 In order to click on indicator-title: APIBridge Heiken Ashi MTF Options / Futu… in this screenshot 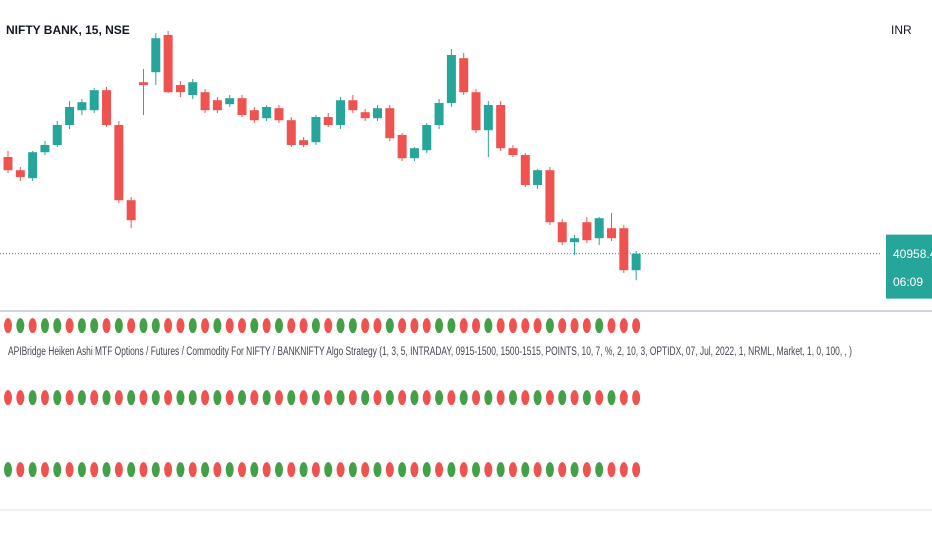, I will do `click(430, 352)`.